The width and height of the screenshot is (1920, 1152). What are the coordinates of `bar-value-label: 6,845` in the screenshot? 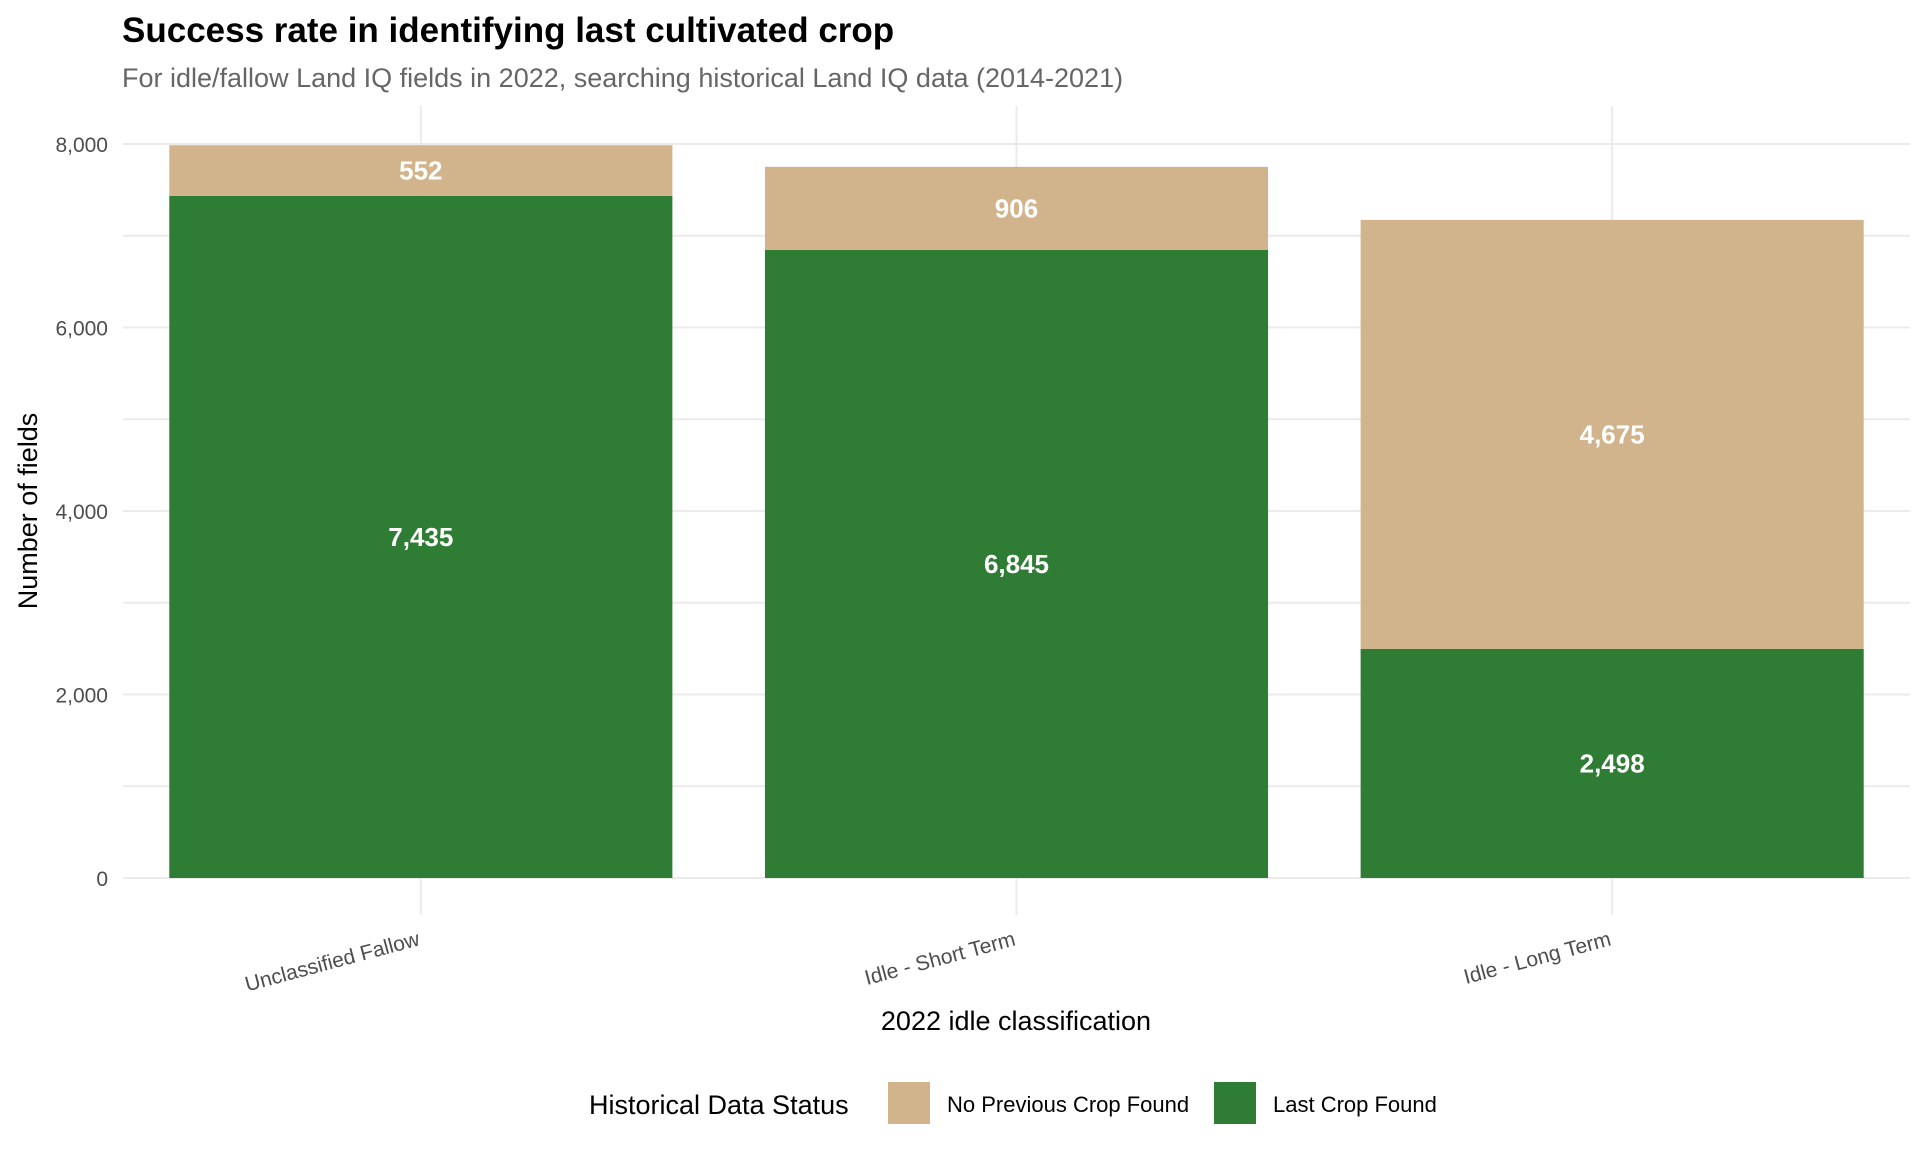 It's located at (1016, 564).